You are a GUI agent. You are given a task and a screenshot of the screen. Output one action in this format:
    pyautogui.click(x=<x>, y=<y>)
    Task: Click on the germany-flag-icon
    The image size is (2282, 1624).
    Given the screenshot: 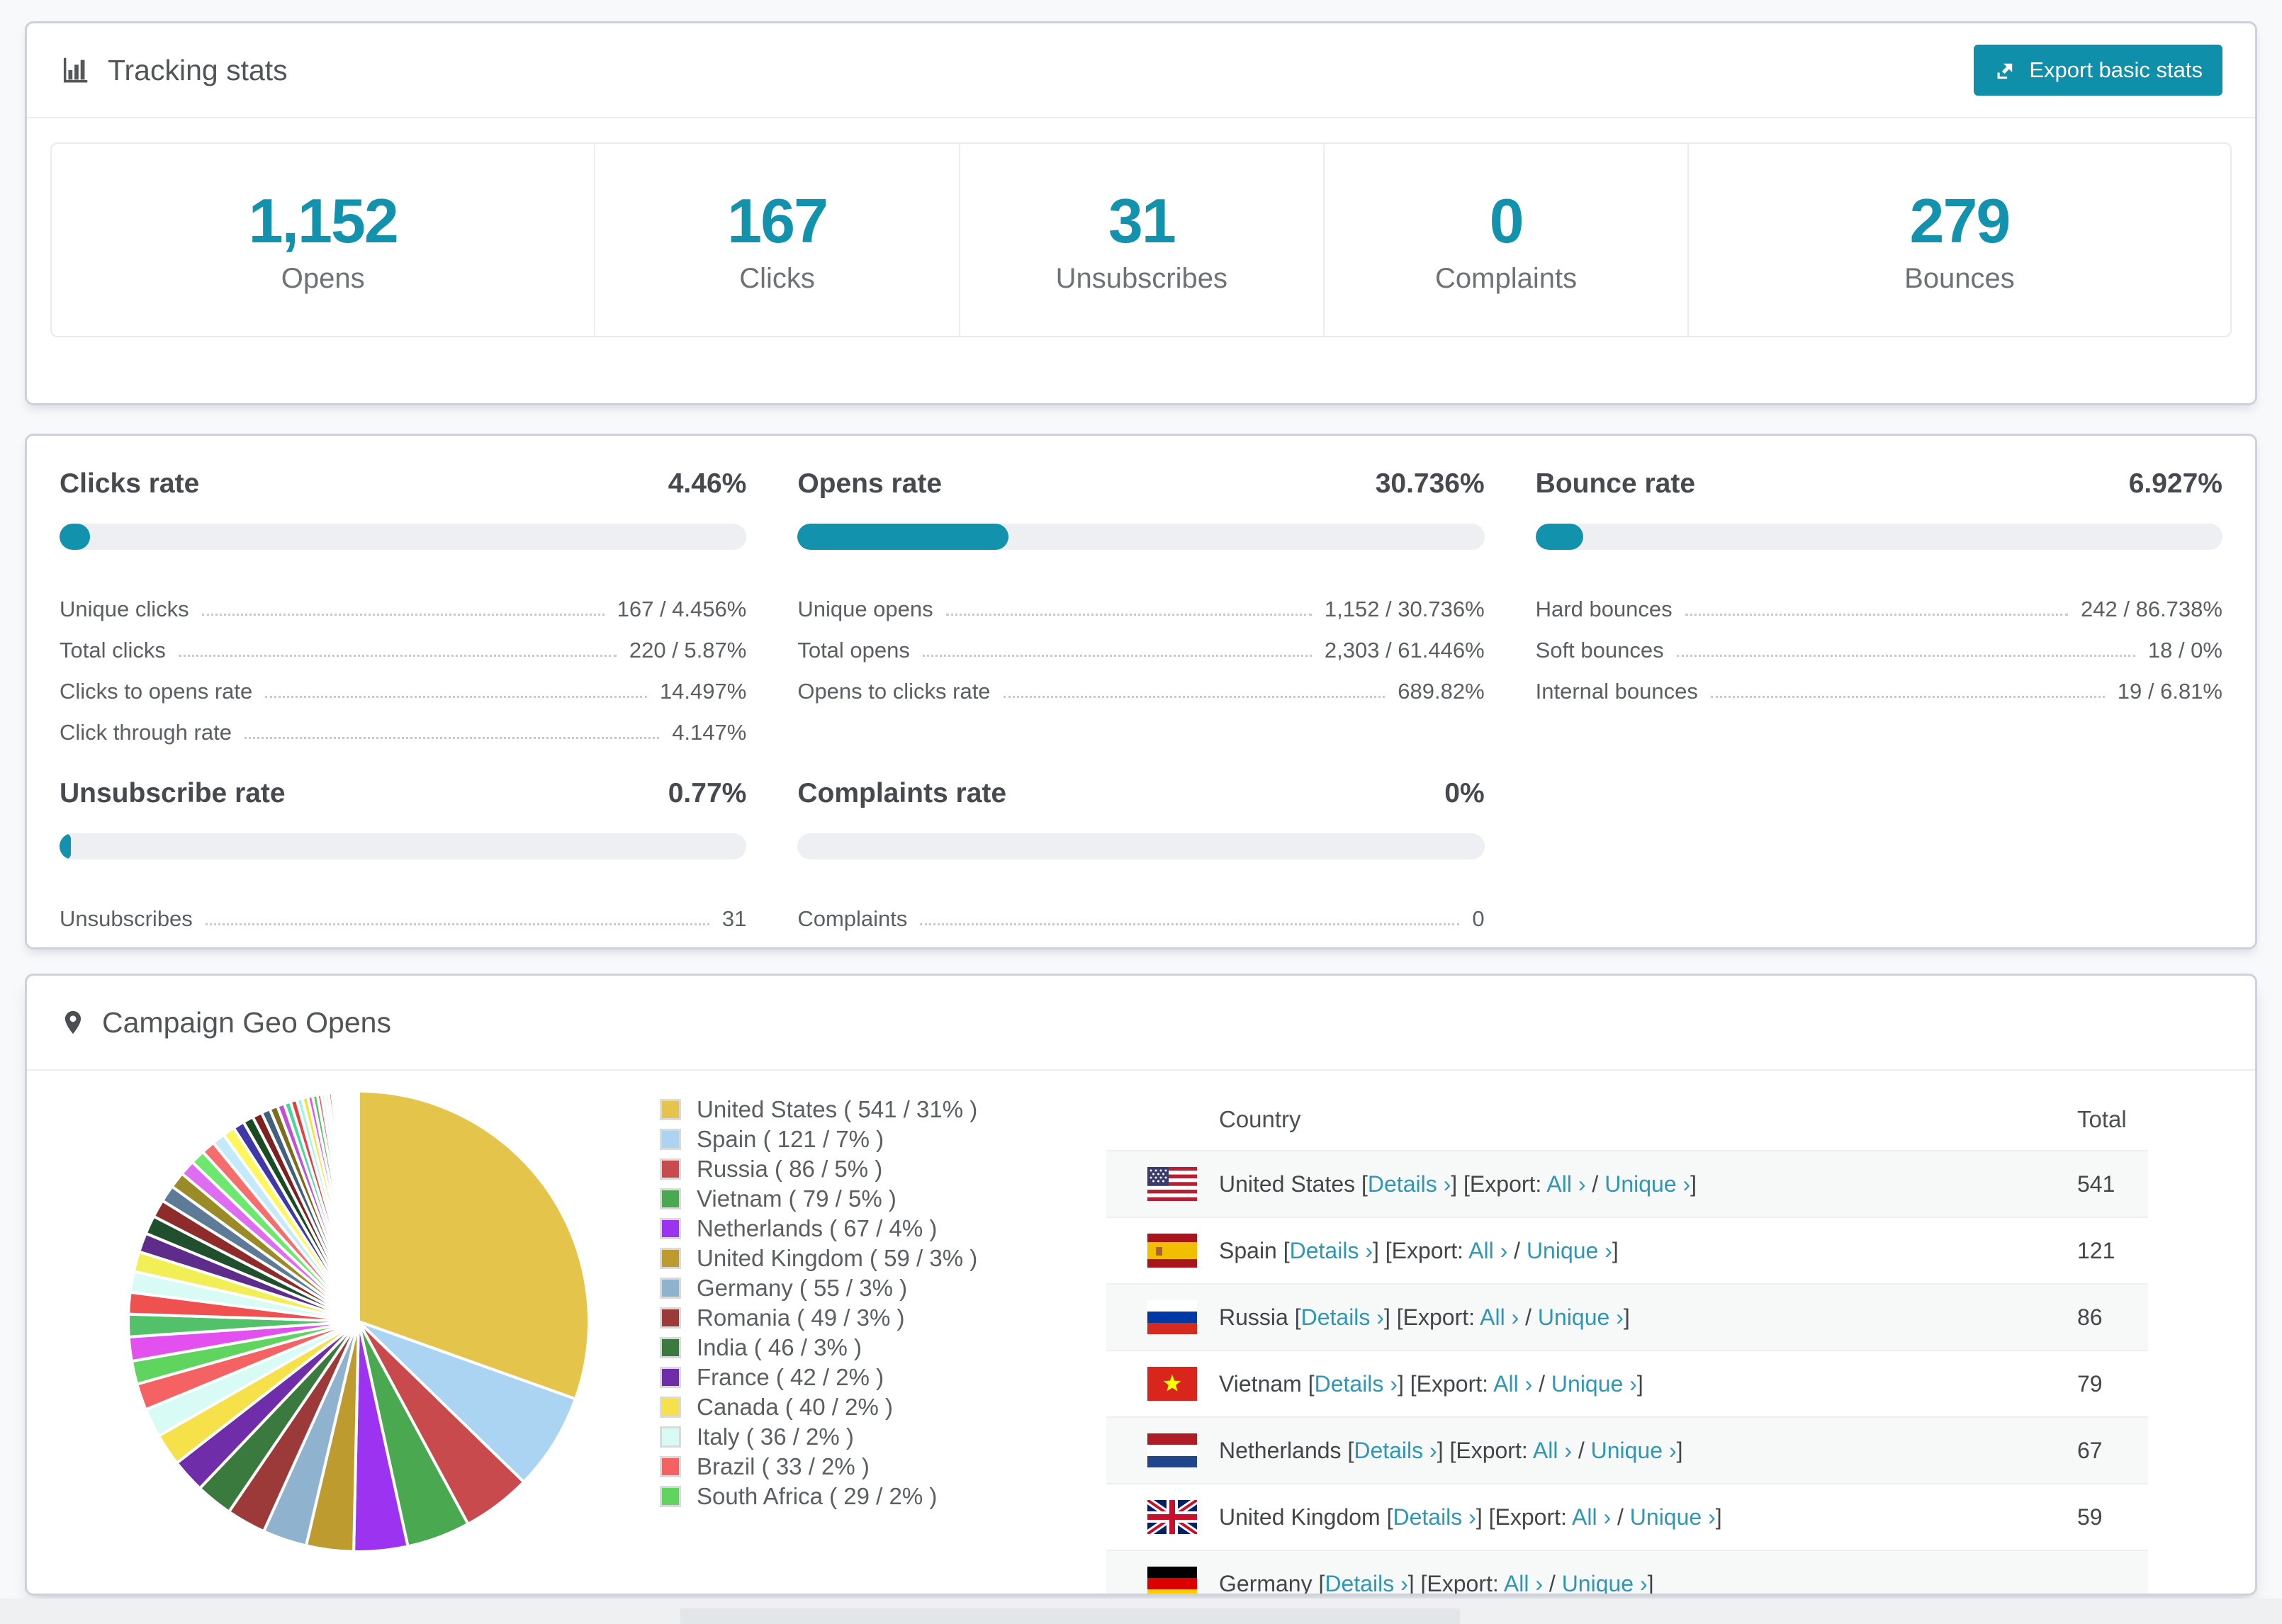 What is the action you would take?
    pyautogui.click(x=1172, y=1581)
    